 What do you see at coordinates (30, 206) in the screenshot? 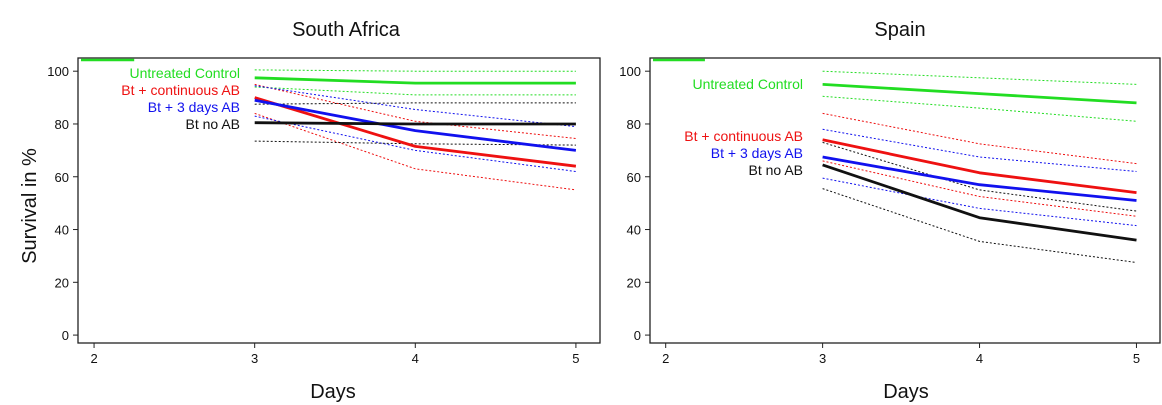
I see `y-axis-label: Survival in %` at bounding box center [30, 206].